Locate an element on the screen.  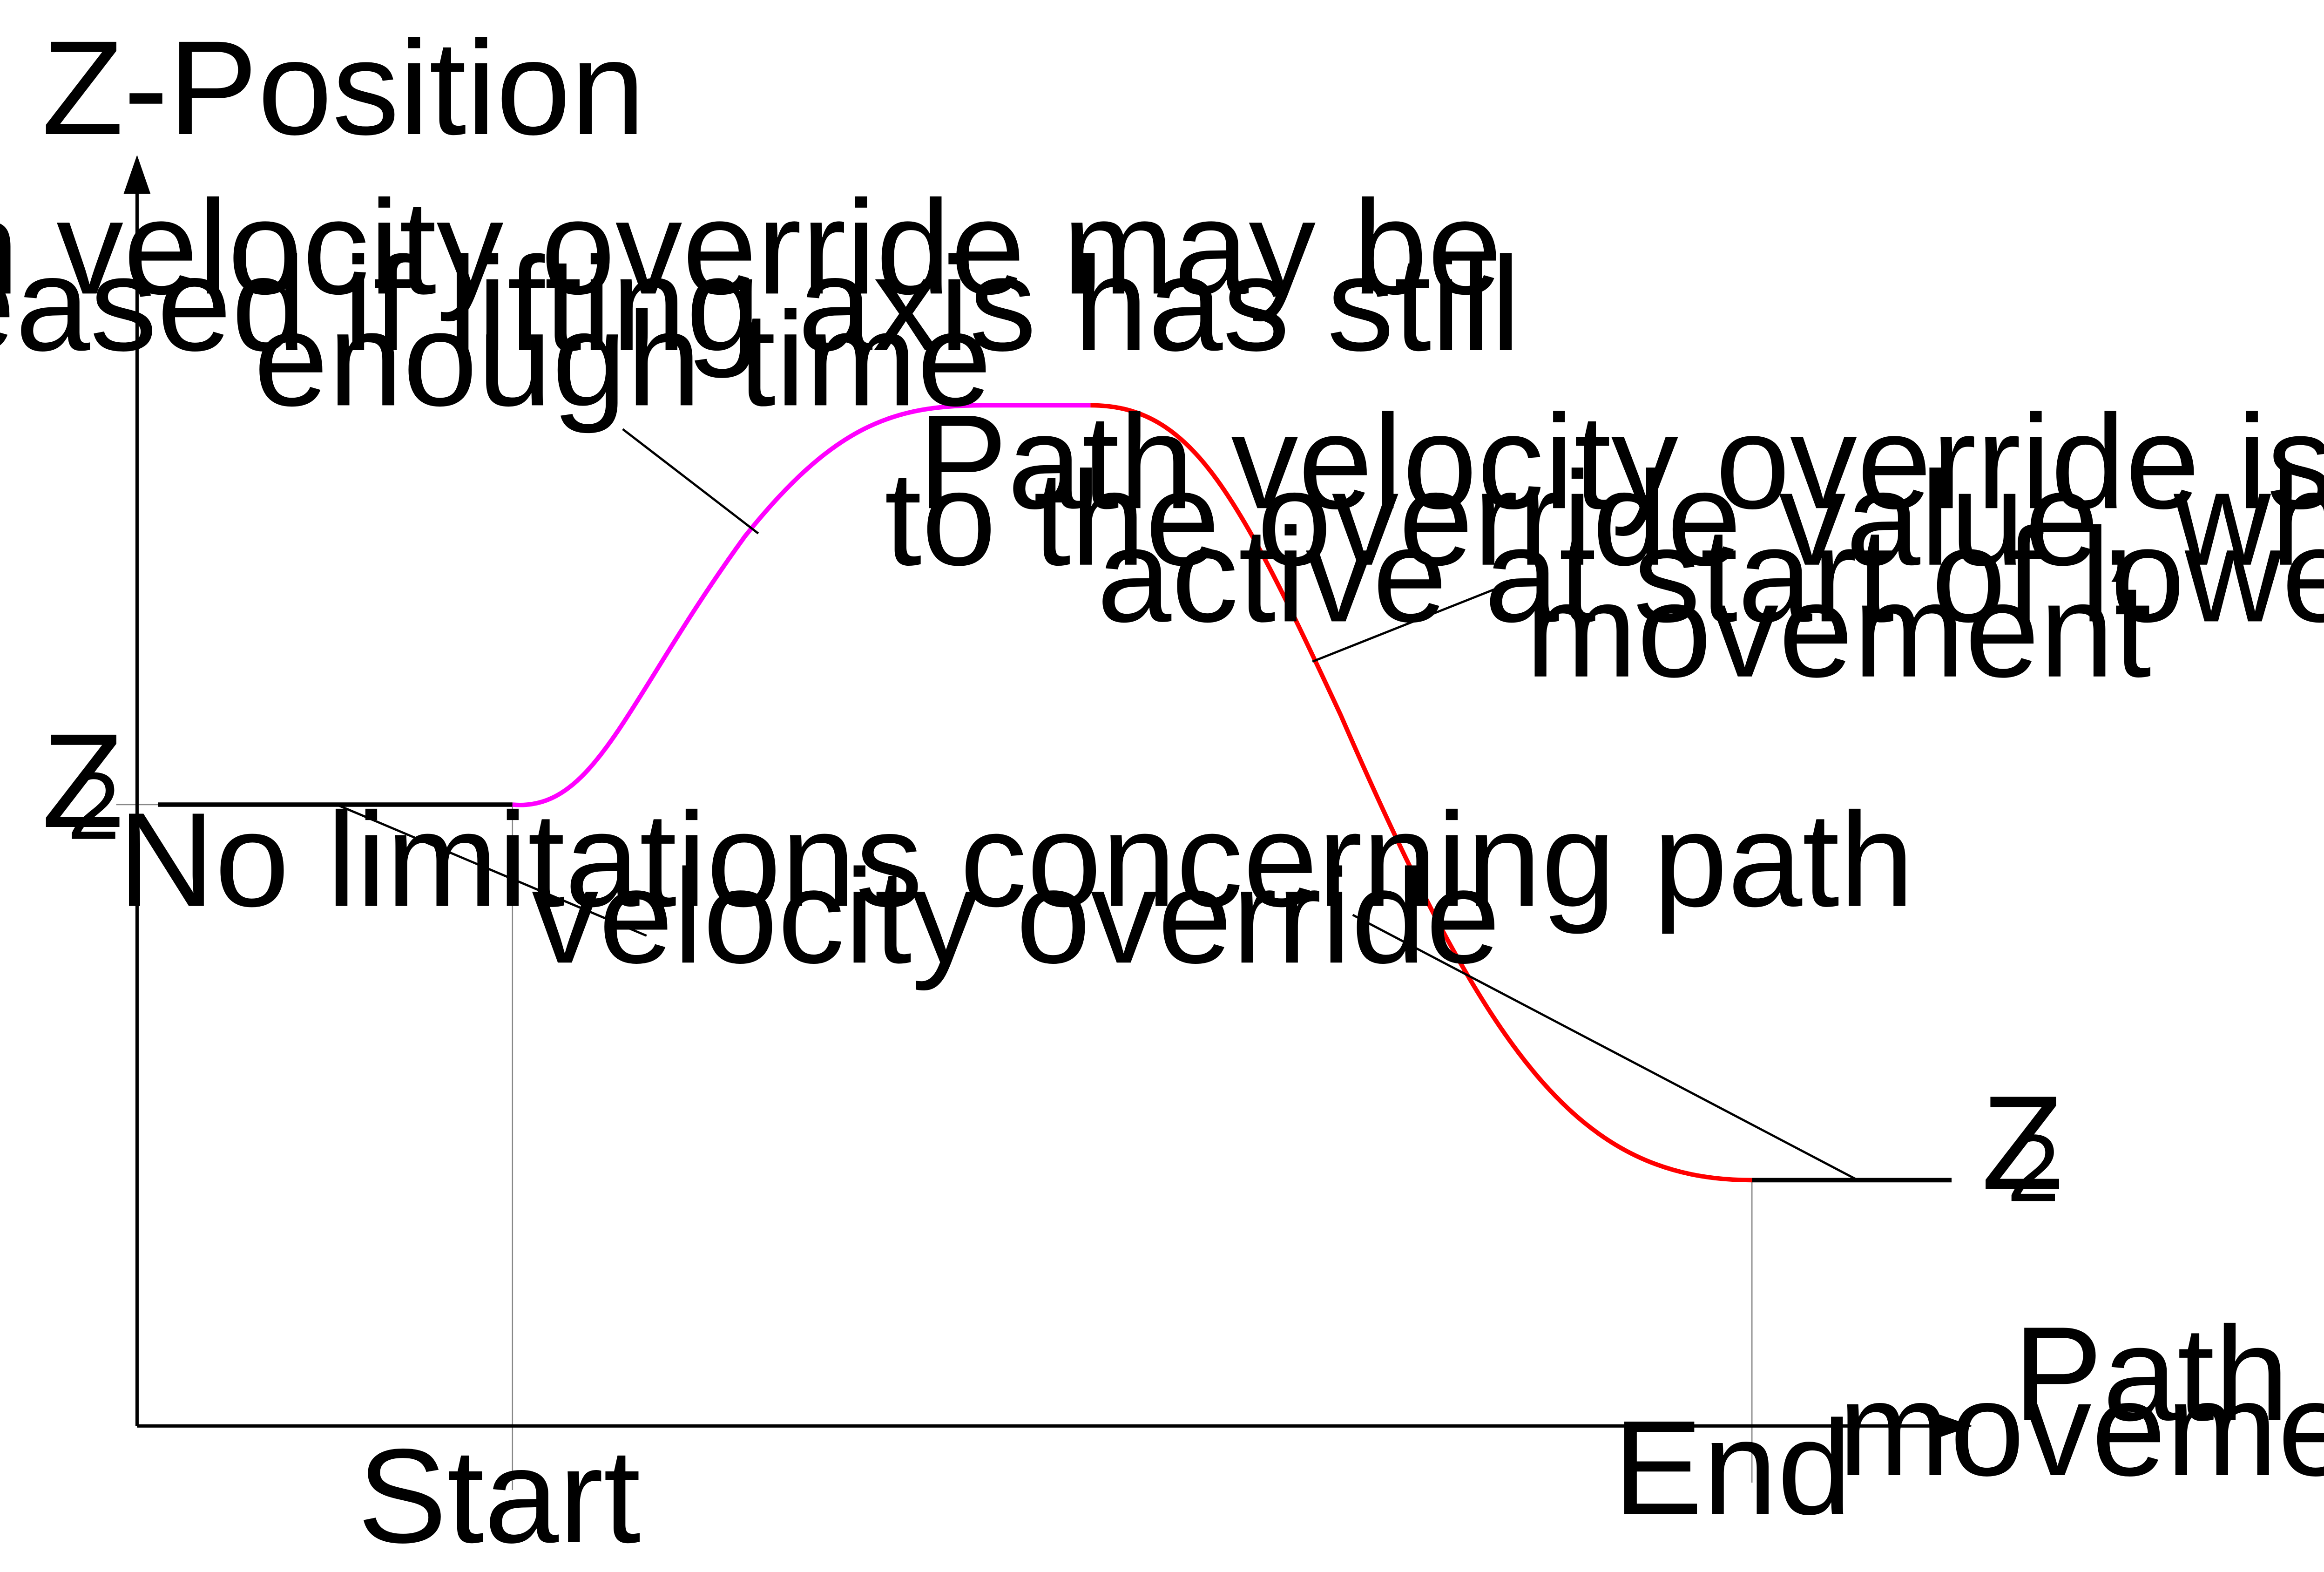
y-axis-label: Z-Position is located at coordinates (343, 88).